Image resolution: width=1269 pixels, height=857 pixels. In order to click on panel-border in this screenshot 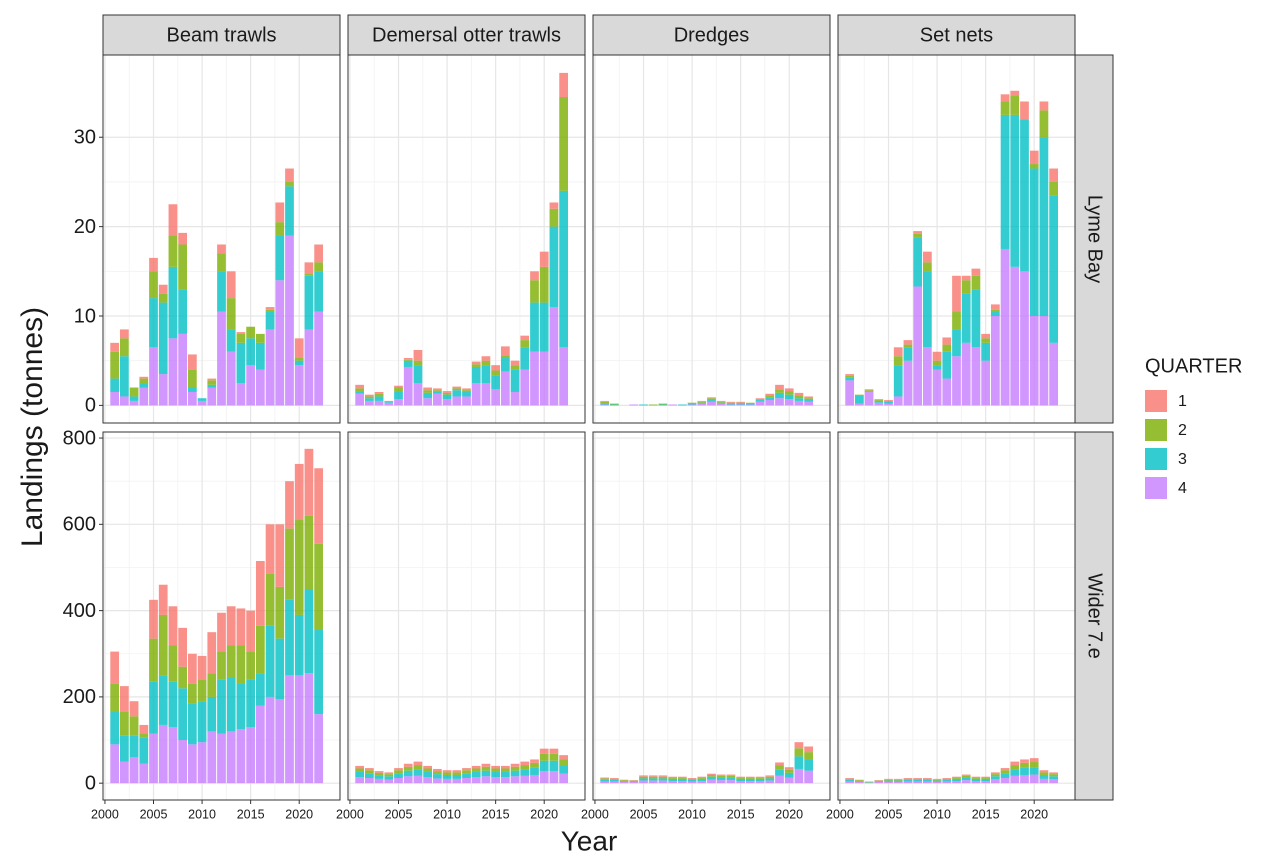, I will do `click(711, 239)`.